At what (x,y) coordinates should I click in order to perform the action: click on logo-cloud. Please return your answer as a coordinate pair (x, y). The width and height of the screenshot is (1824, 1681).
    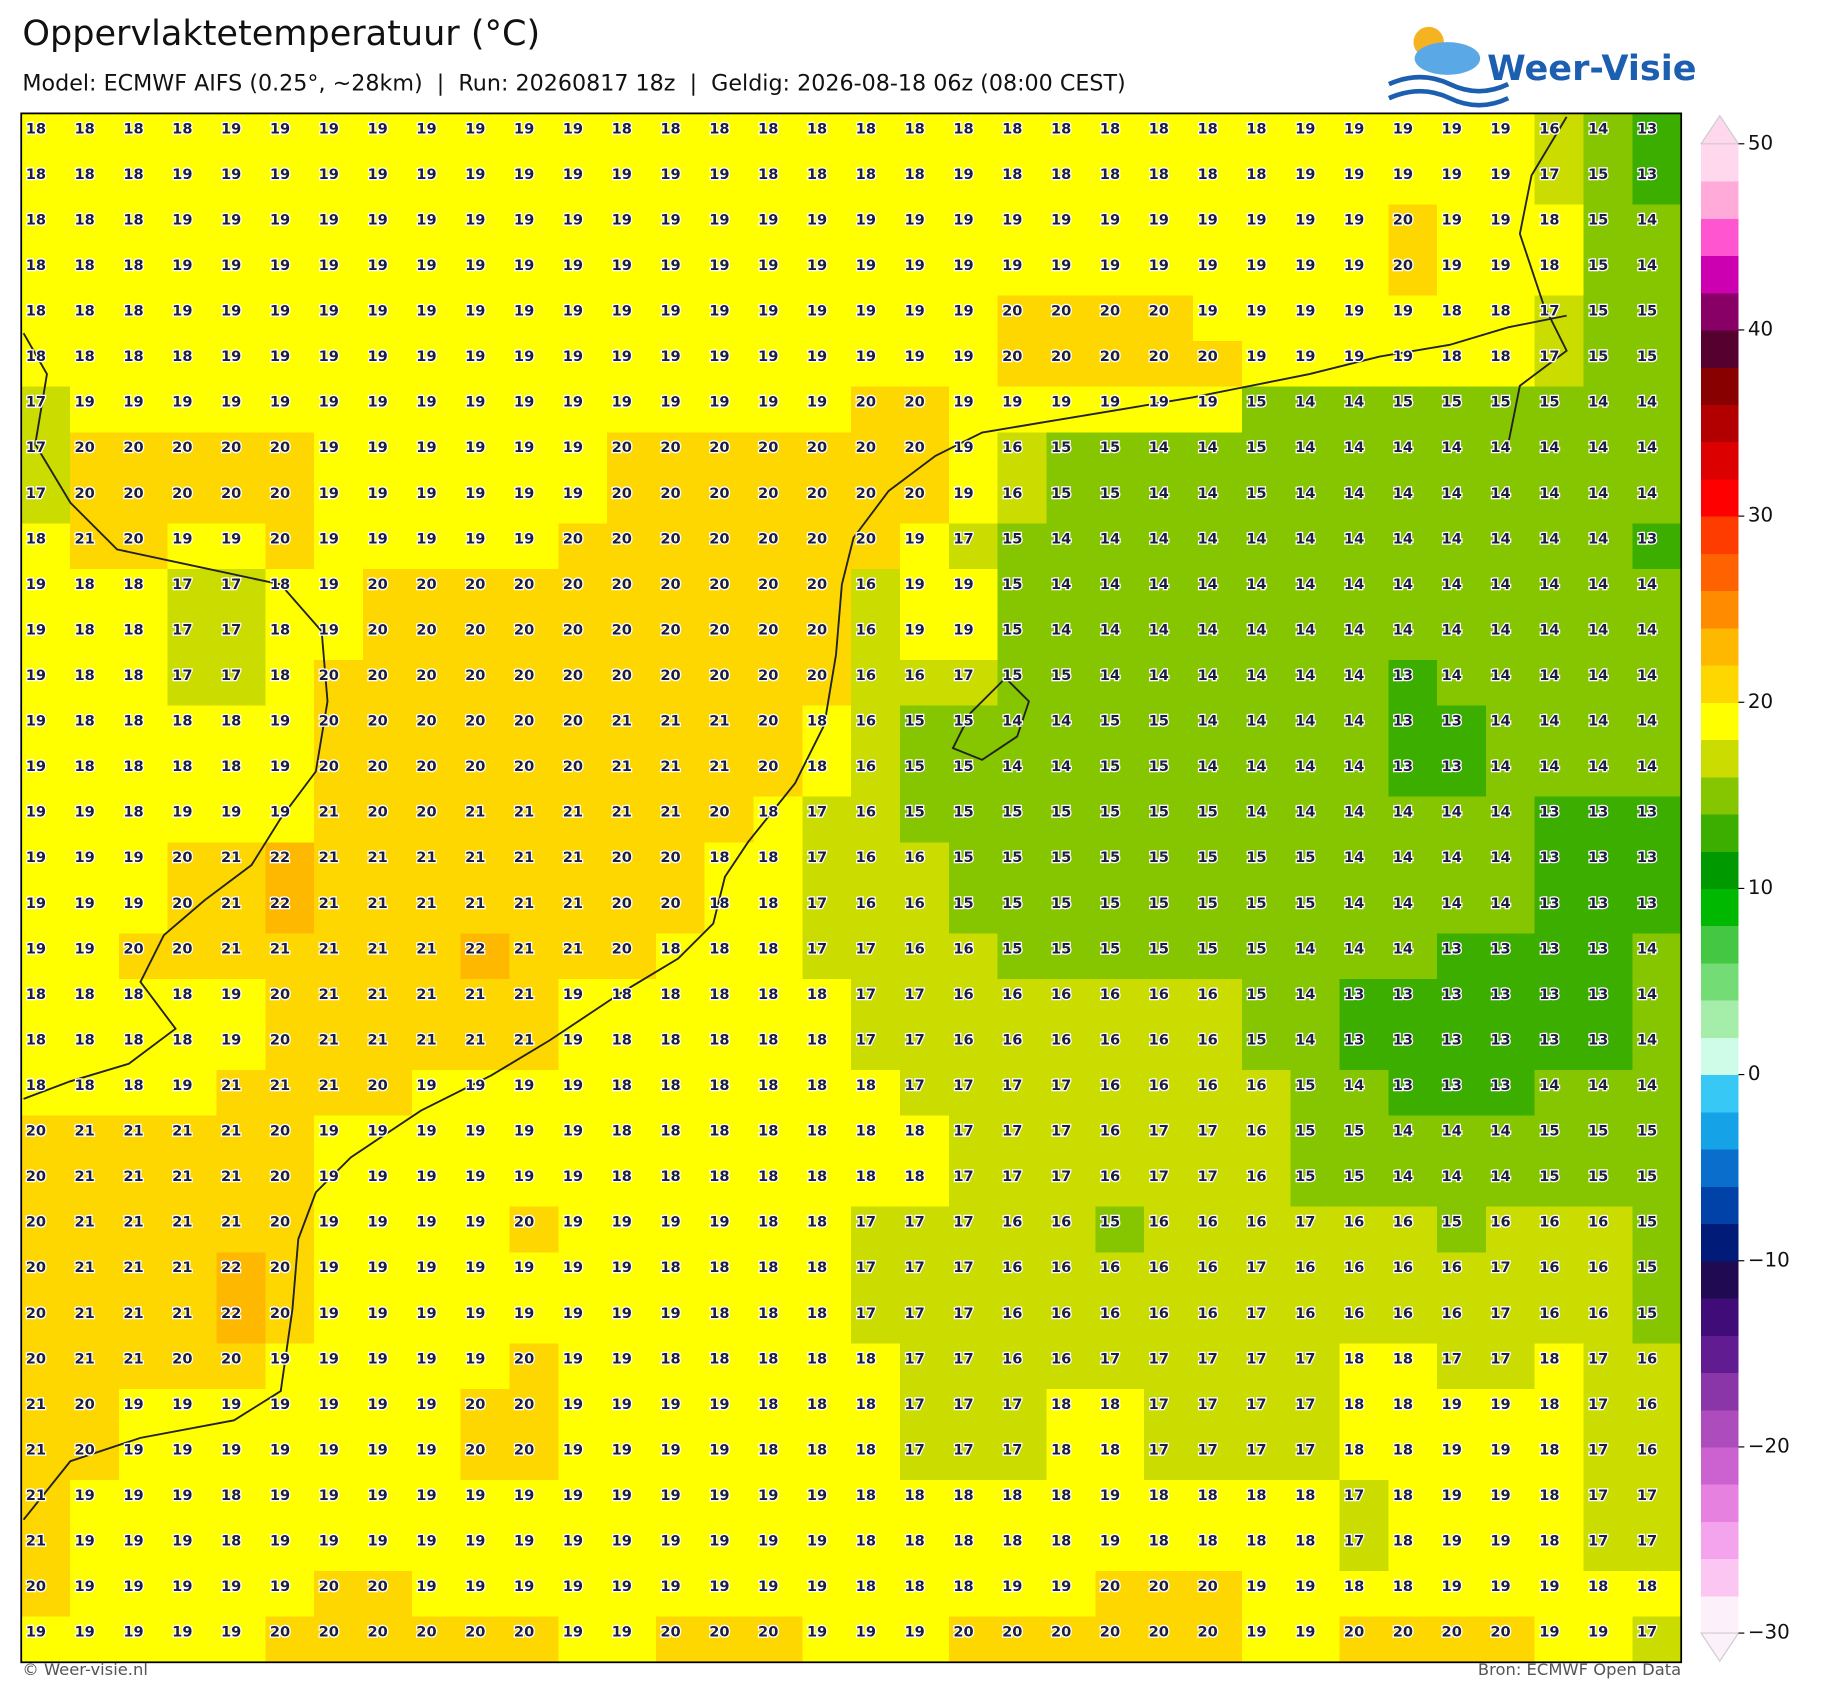
    Looking at the image, I should click on (1447, 58).